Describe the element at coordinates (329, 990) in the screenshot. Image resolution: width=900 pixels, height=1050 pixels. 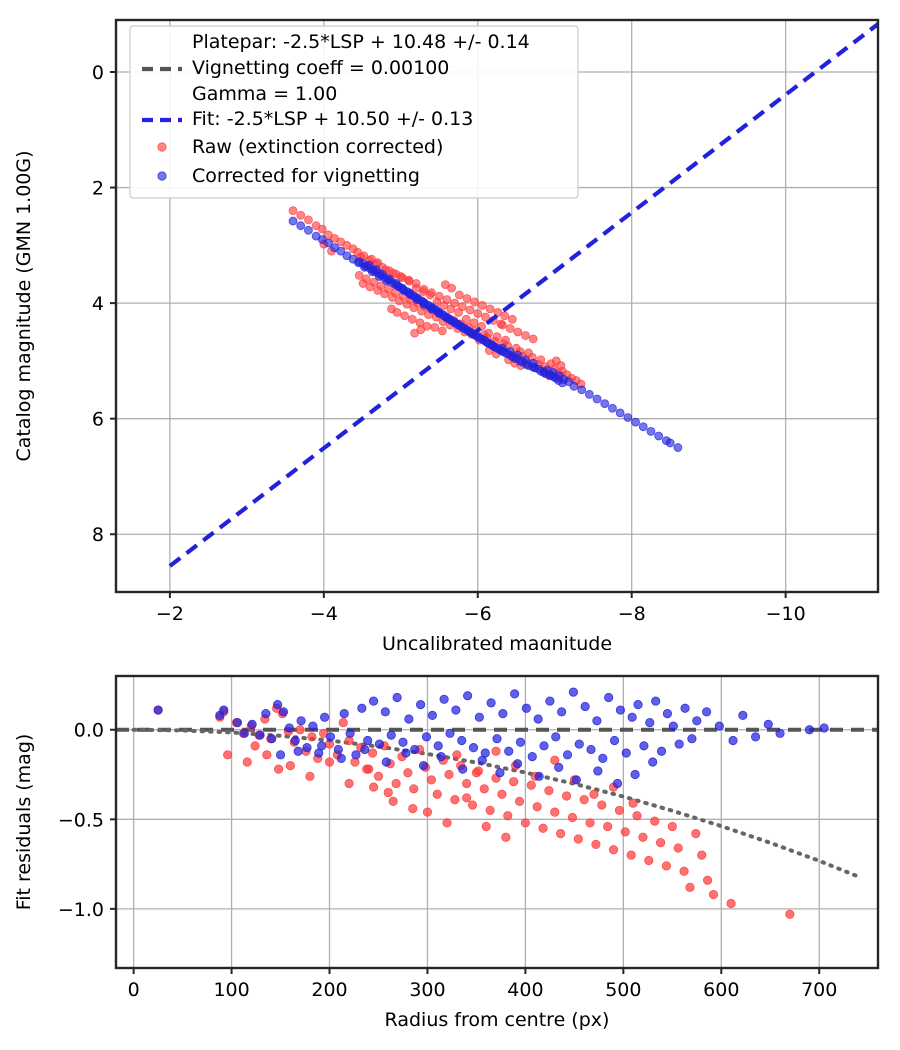
I see `x-tick-label: 200` at that location.